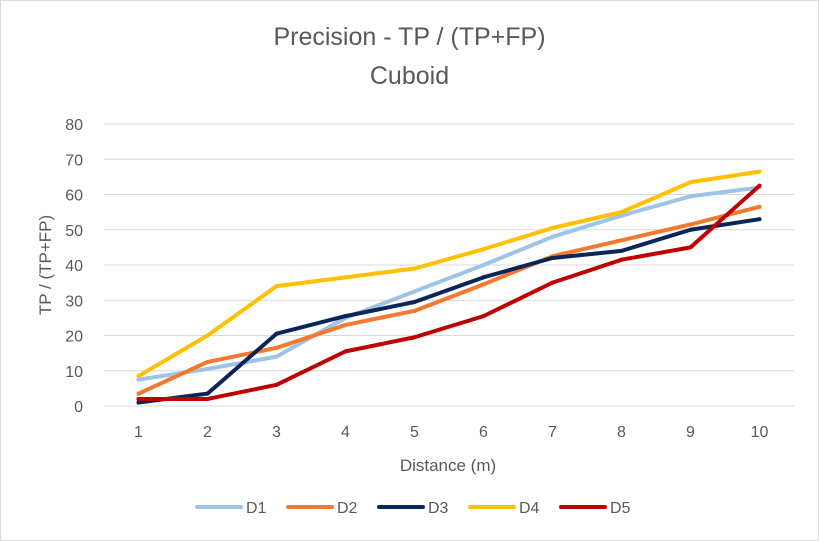 Image resolution: width=819 pixels, height=541 pixels. What do you see at coordinates (45, 265) in the screenshot?
I see `y-axis-title: TP / (TP+FP)` at bounding box center [45, 265].